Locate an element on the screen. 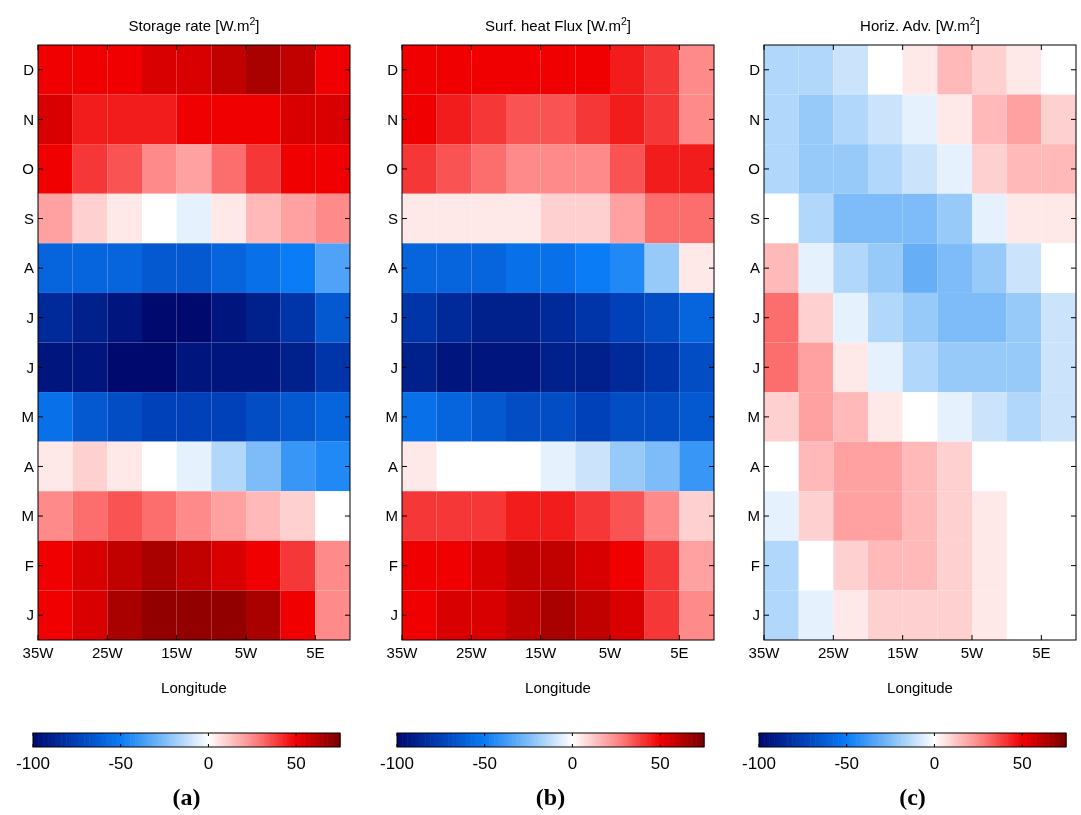  chart-title: Storage rate [W.m$^{2}$] is located at coordinates (194, 24).